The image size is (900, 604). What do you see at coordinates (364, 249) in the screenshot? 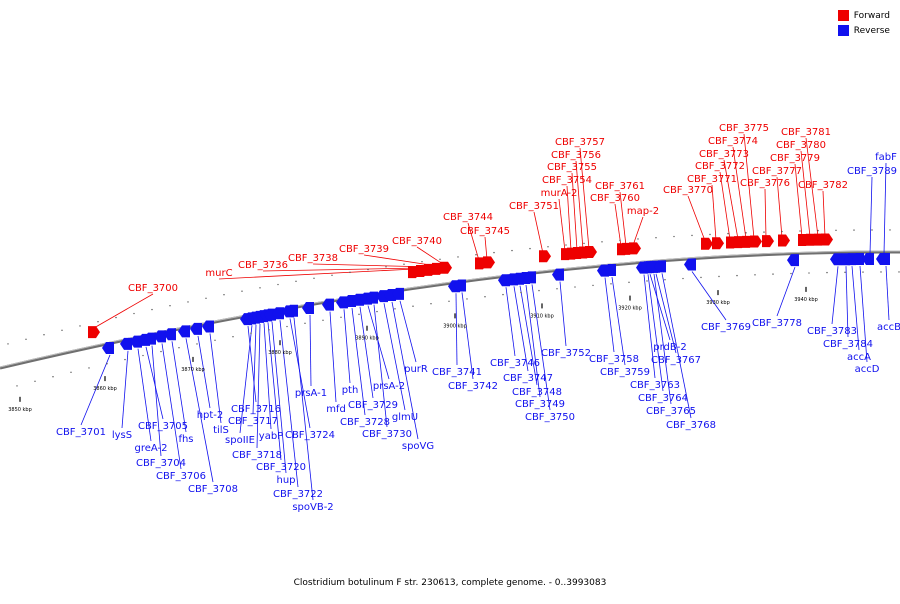
I see `forward-label-cbf-3739: CBF_3739` at bounding box center [364, 249].